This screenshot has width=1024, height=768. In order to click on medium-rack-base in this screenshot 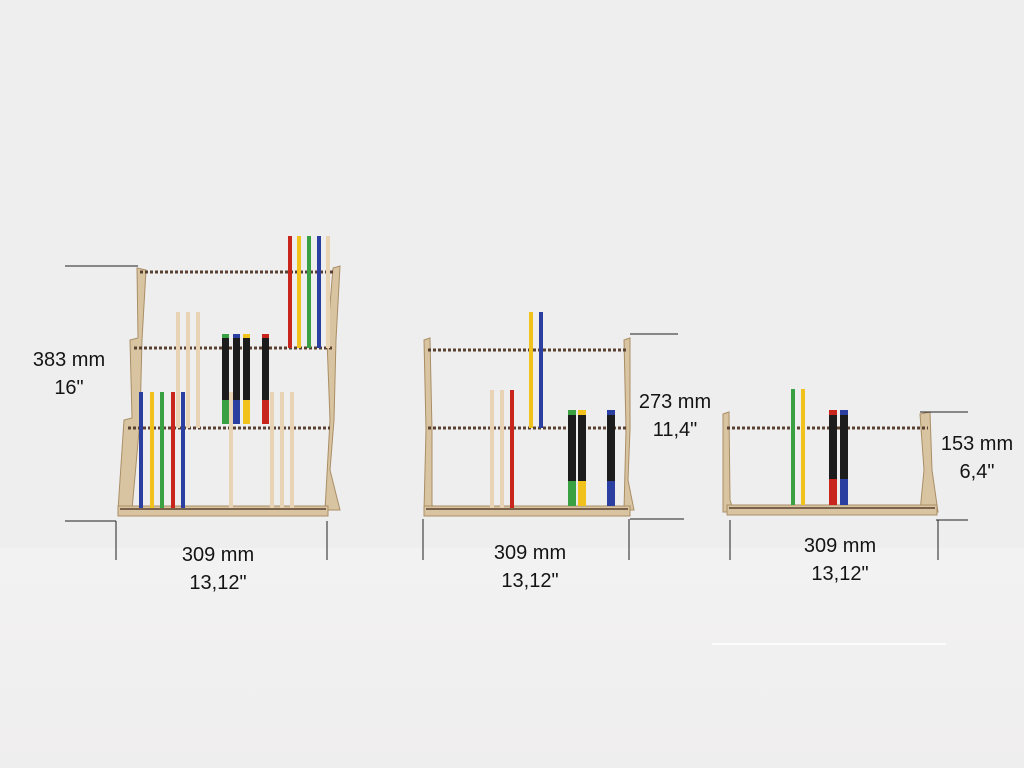, I will do `click(527, 511)`.